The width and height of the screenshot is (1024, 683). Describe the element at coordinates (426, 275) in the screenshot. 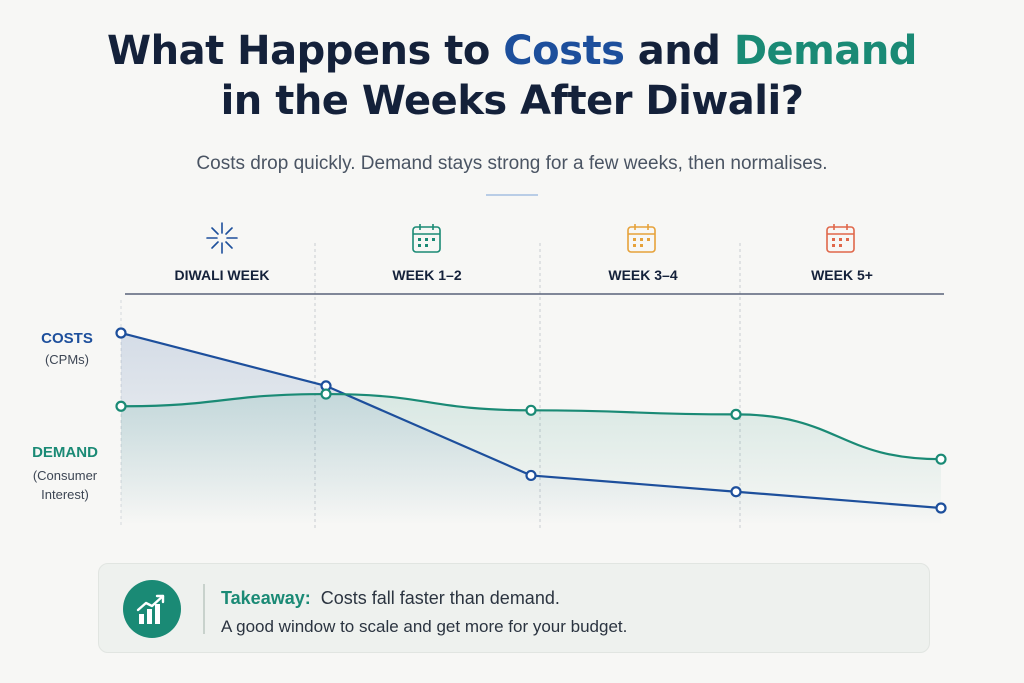

I see `phase-label-week-1-2: WEEK 1–2` at that location.